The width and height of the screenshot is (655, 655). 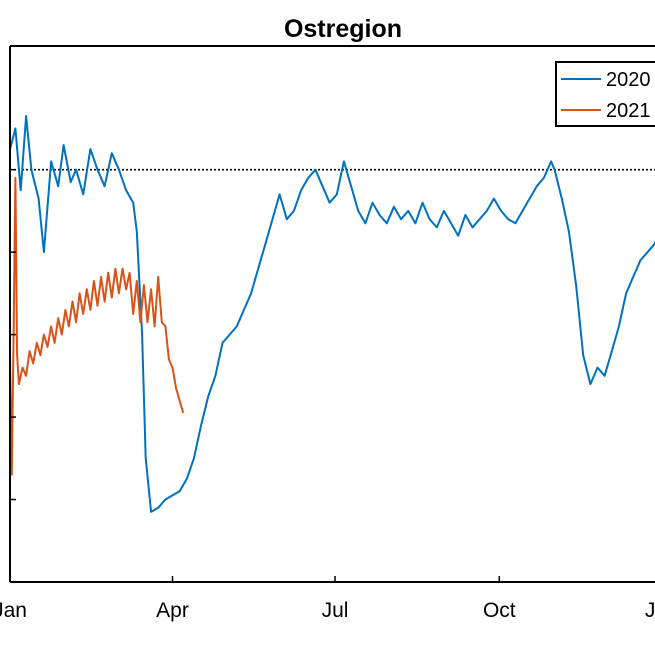 I want to click on series-line-2021, so click(x=97, y=326).